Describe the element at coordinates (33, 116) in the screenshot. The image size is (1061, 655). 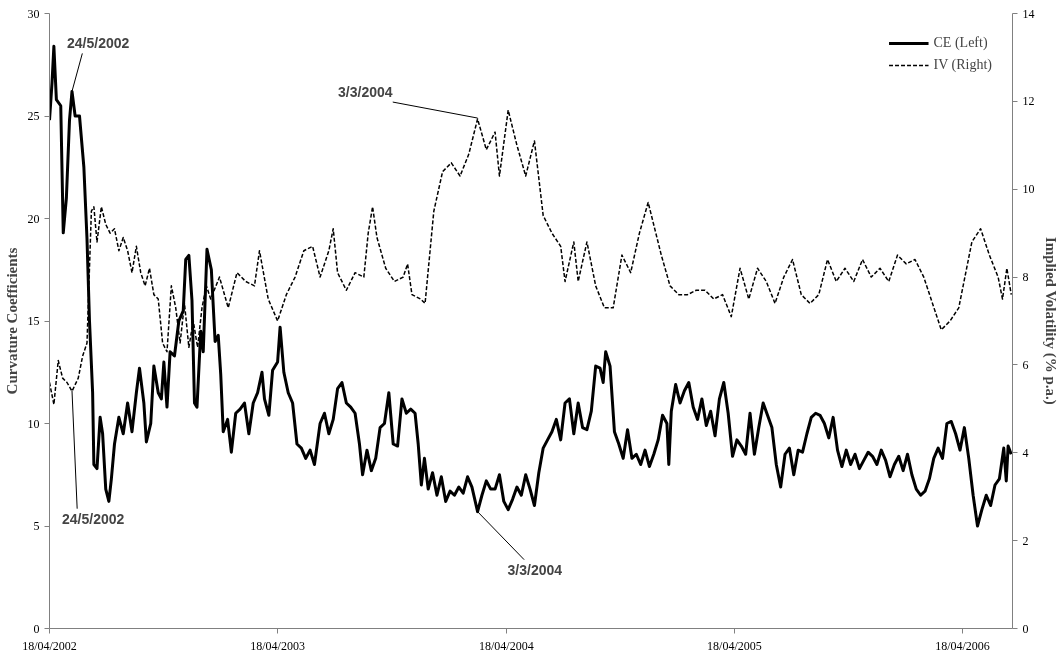
I see `y-tick-label: 25` at that location.